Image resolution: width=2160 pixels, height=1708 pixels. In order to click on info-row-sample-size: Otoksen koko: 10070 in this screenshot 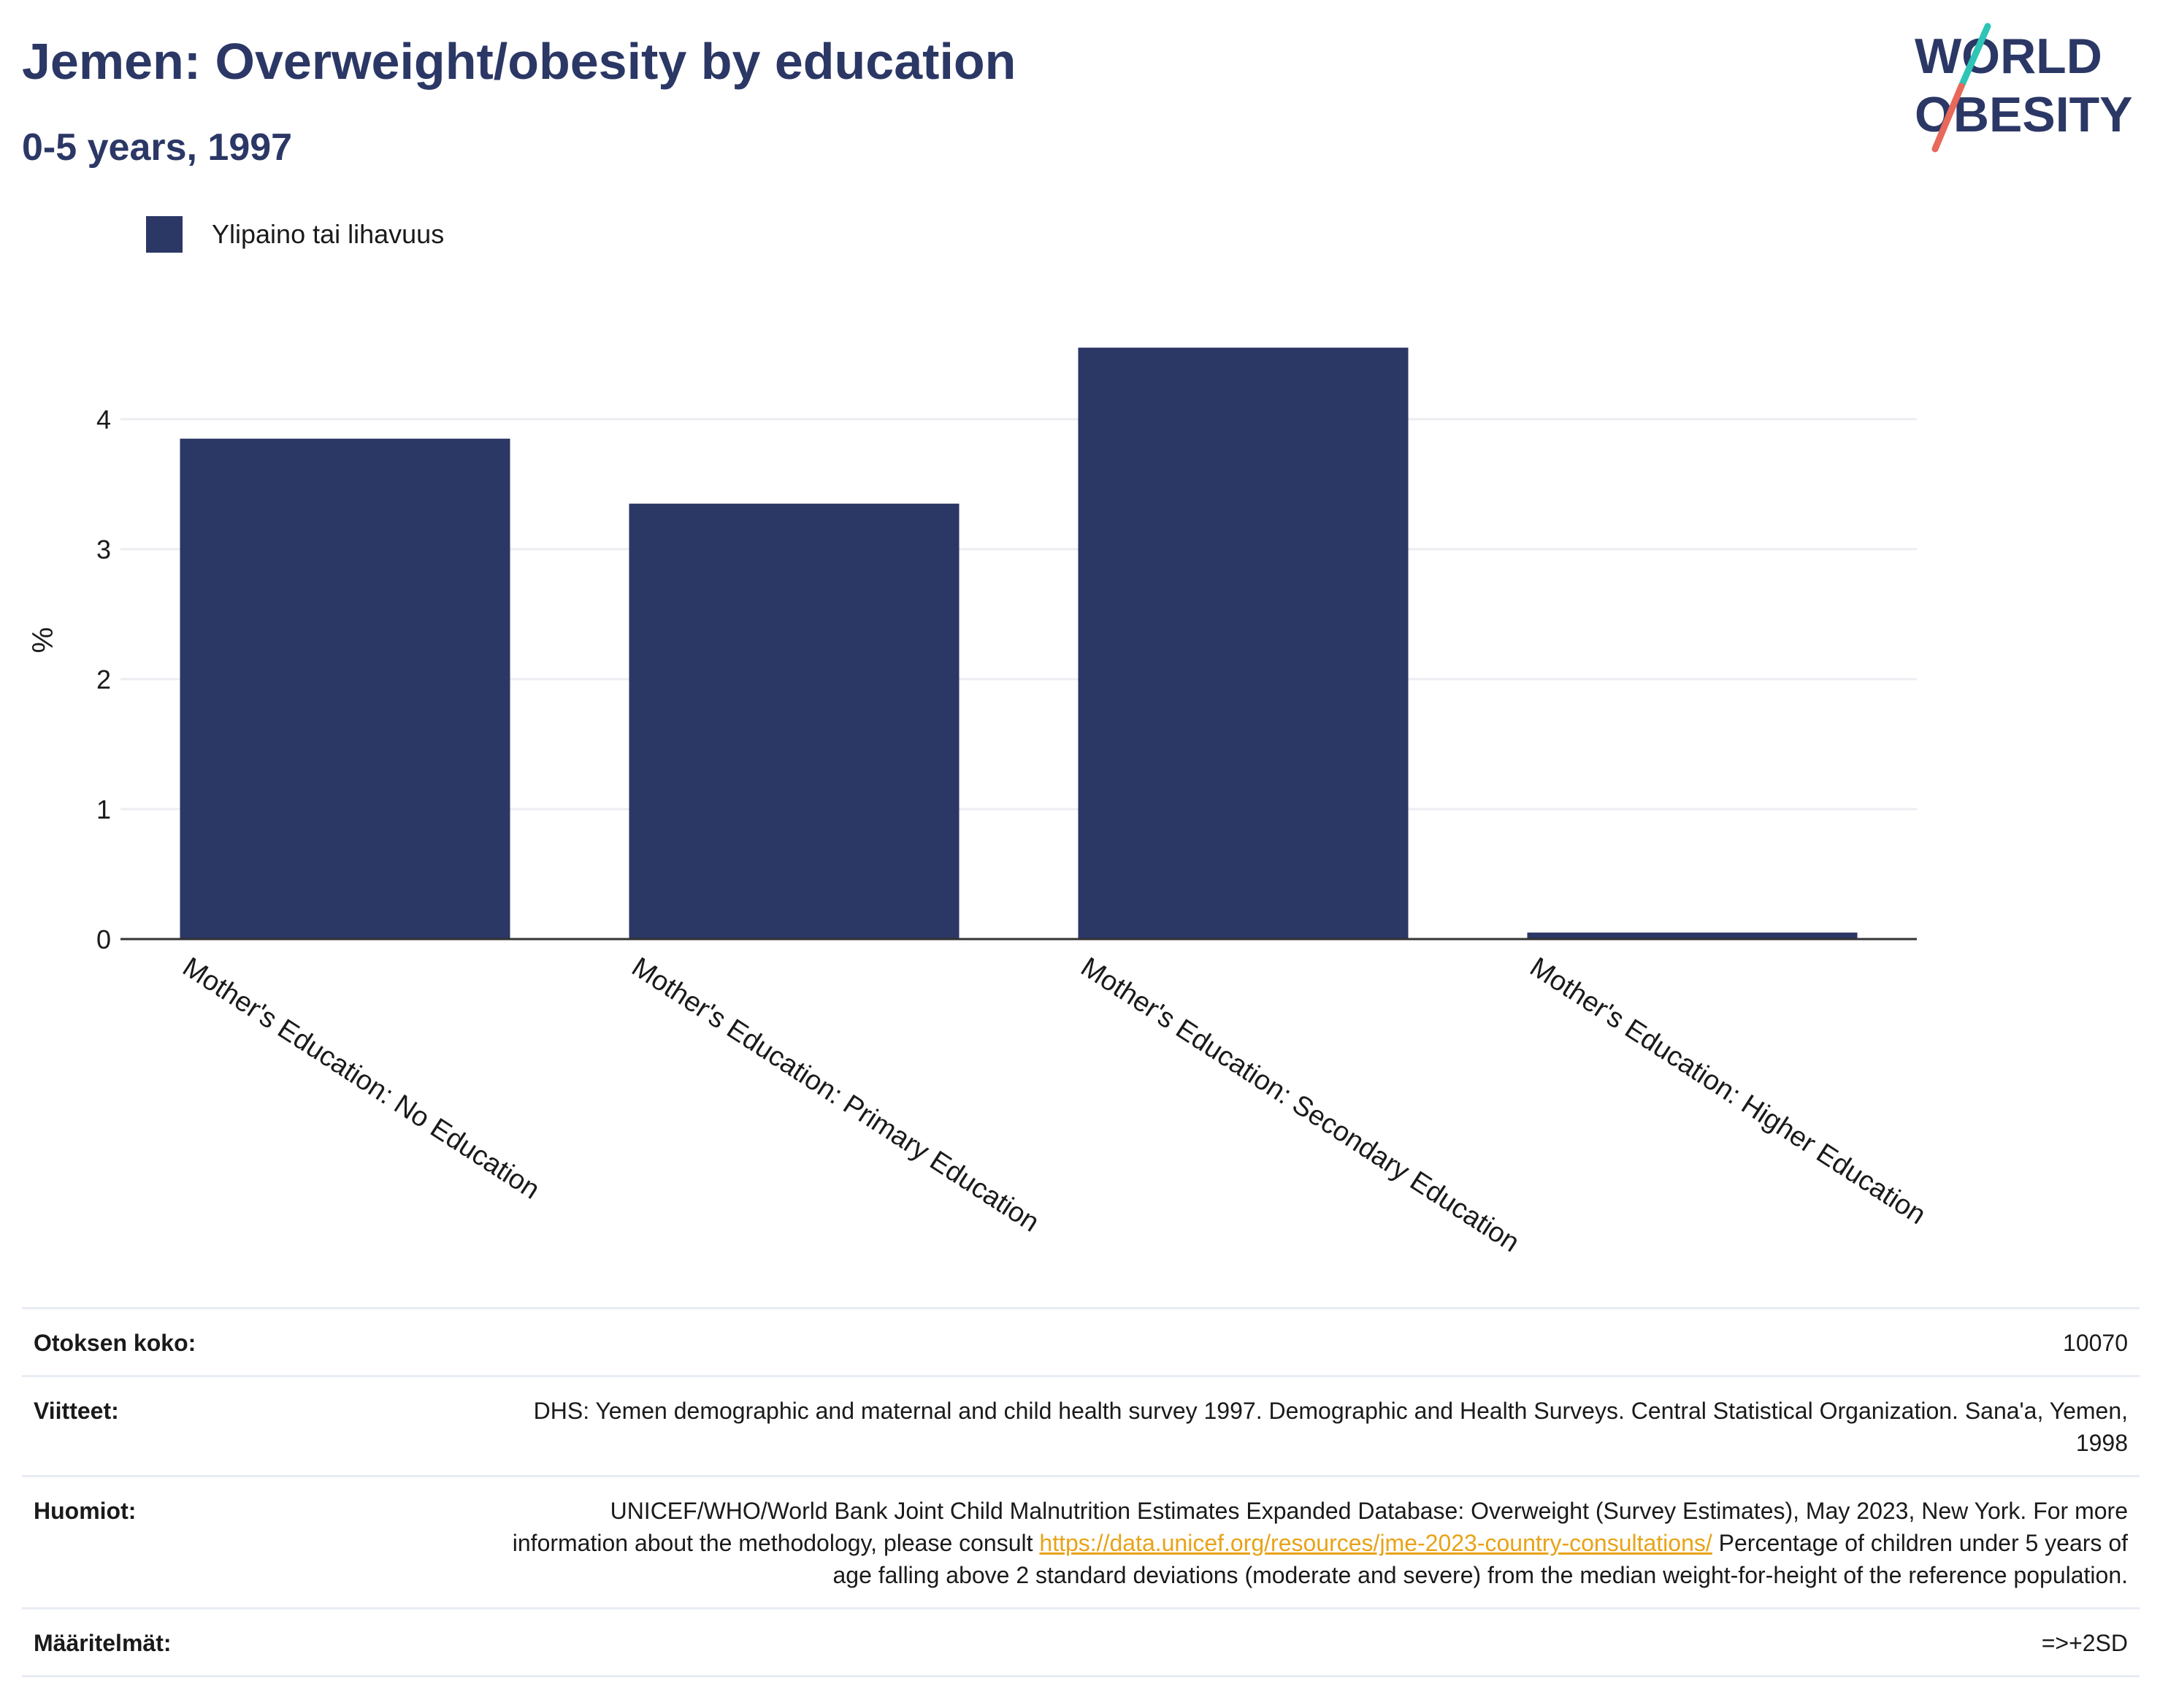, I will do `click(1081, 1342)`.